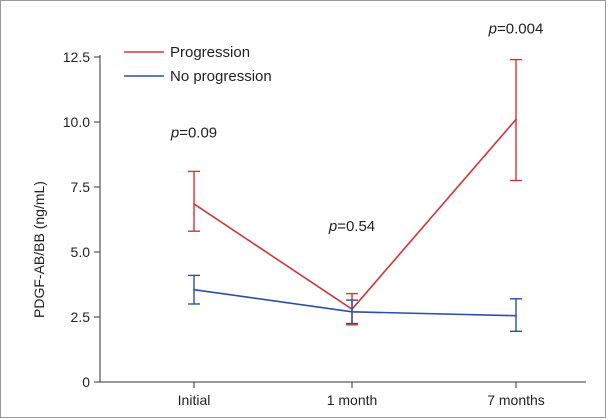 The height and width of the screenshot is (420, 608). I want to click on x-tick-label: 1 month, so click(352, 400).